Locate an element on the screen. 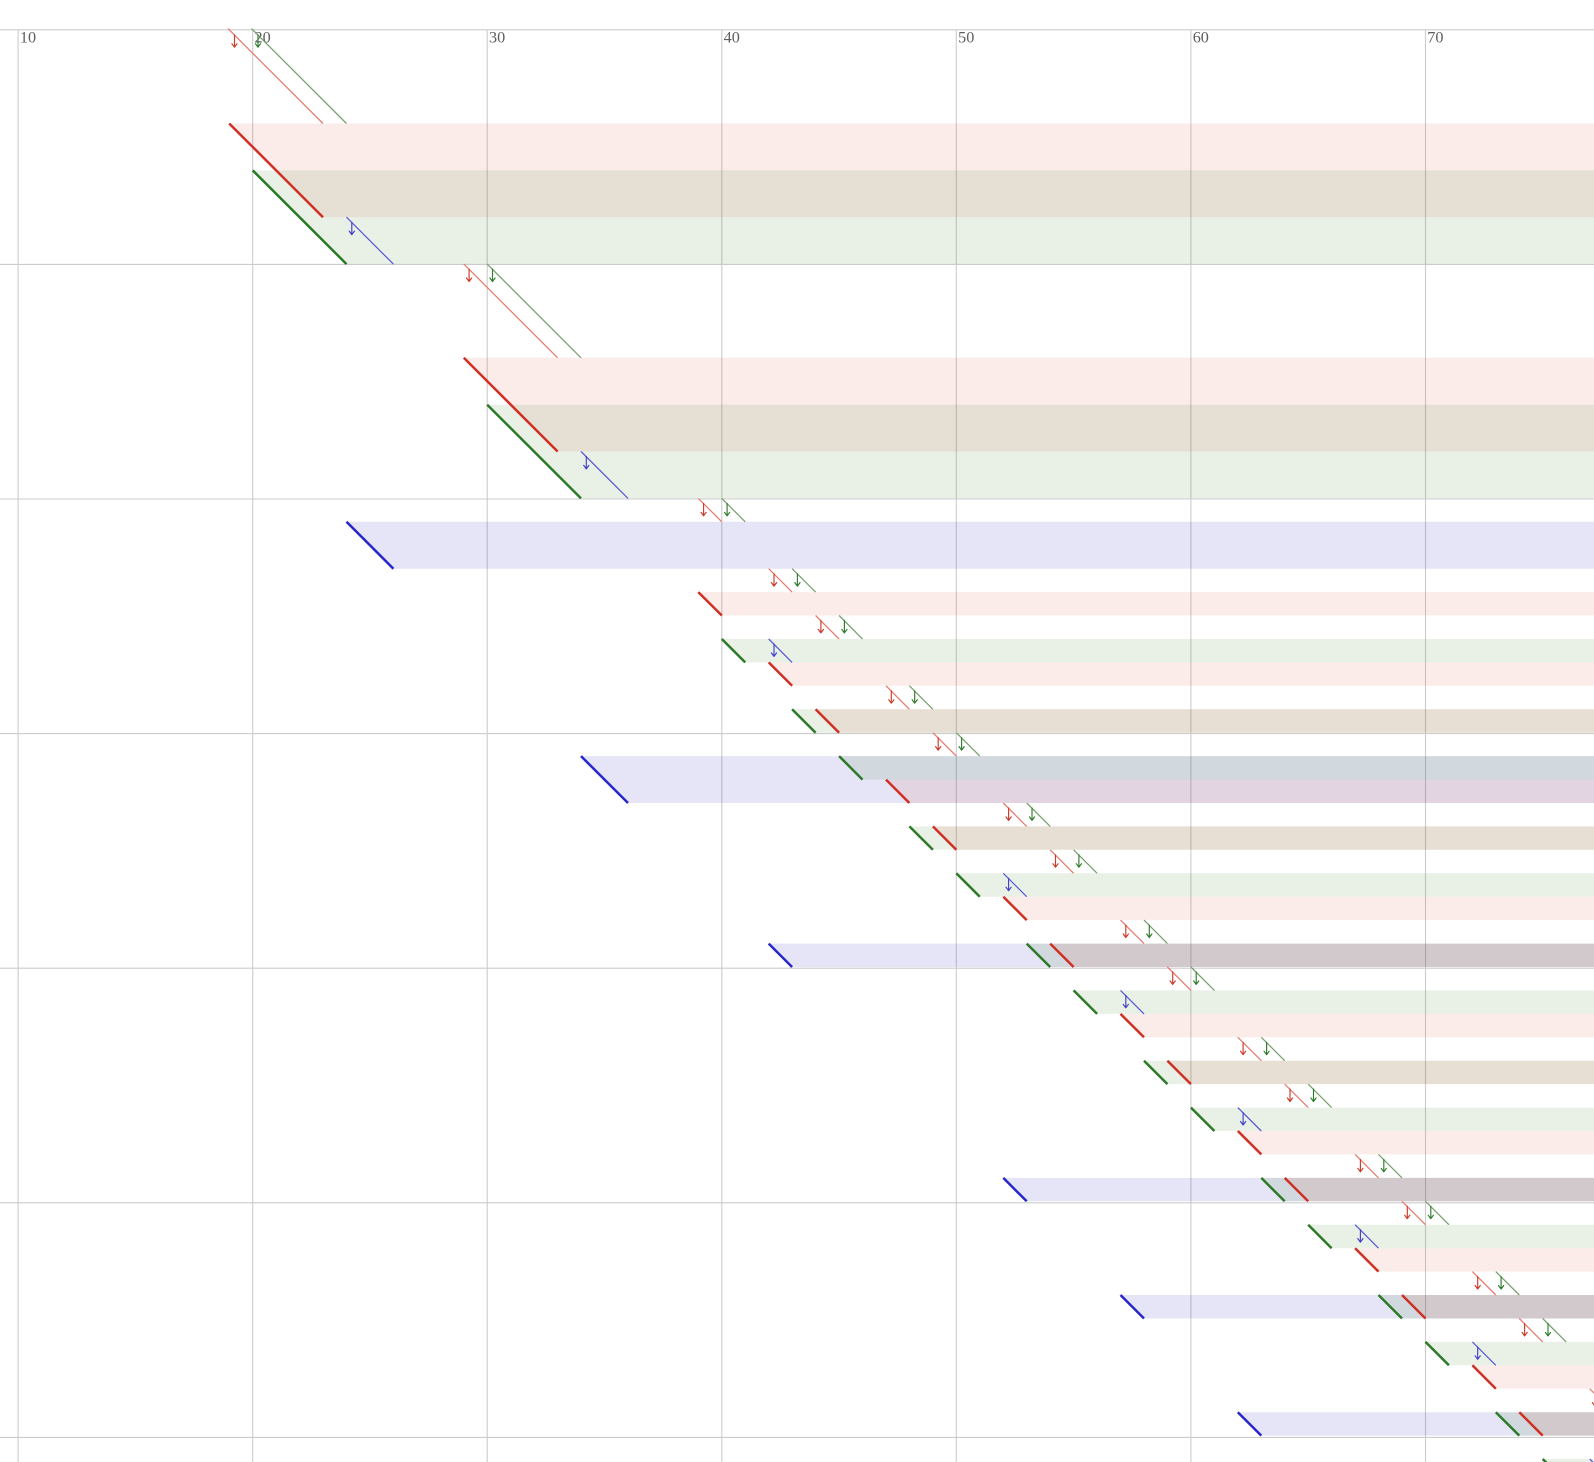 This screenshot has height=1462, width=1594. svg-text: 10 is located at coordinates (28, 38).